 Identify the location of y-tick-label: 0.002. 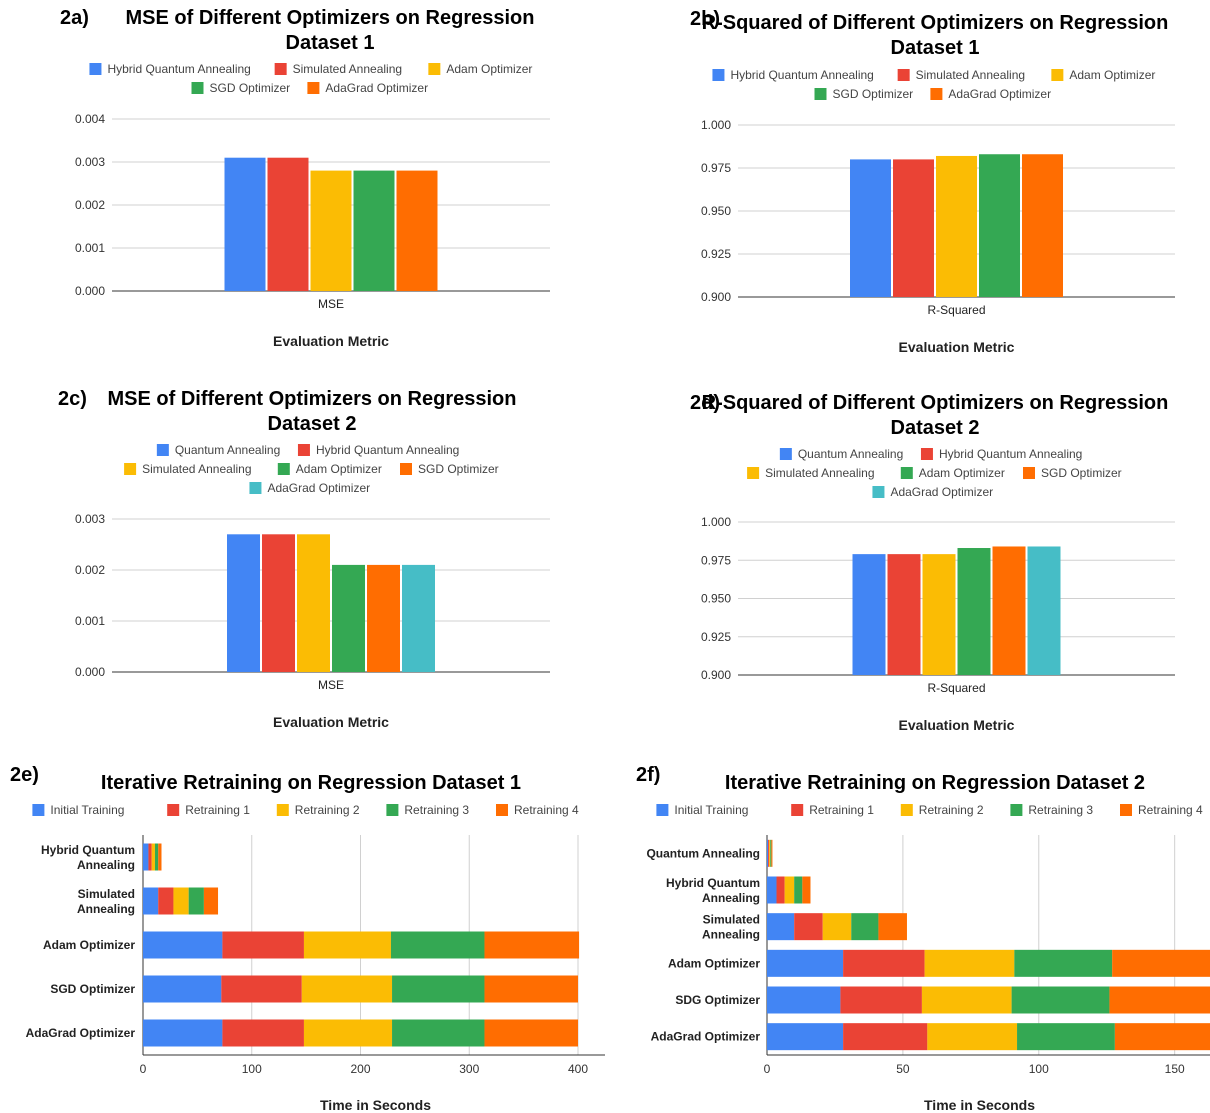
(90, 570).